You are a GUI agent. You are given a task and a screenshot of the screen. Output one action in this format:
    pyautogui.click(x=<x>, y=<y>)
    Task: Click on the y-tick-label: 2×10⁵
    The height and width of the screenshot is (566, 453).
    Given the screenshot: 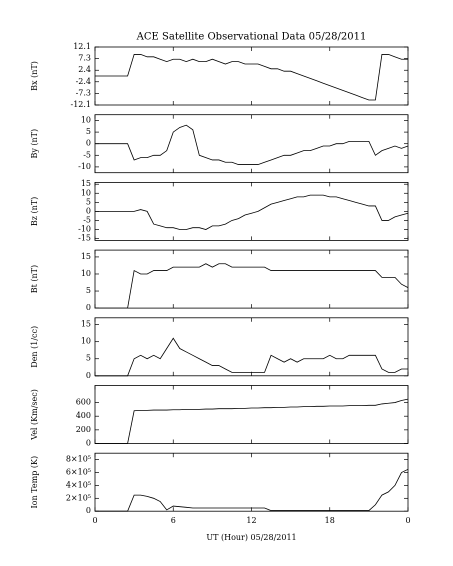 What is the action you would take?
    pyautogui.click(x=78, y=497)
    